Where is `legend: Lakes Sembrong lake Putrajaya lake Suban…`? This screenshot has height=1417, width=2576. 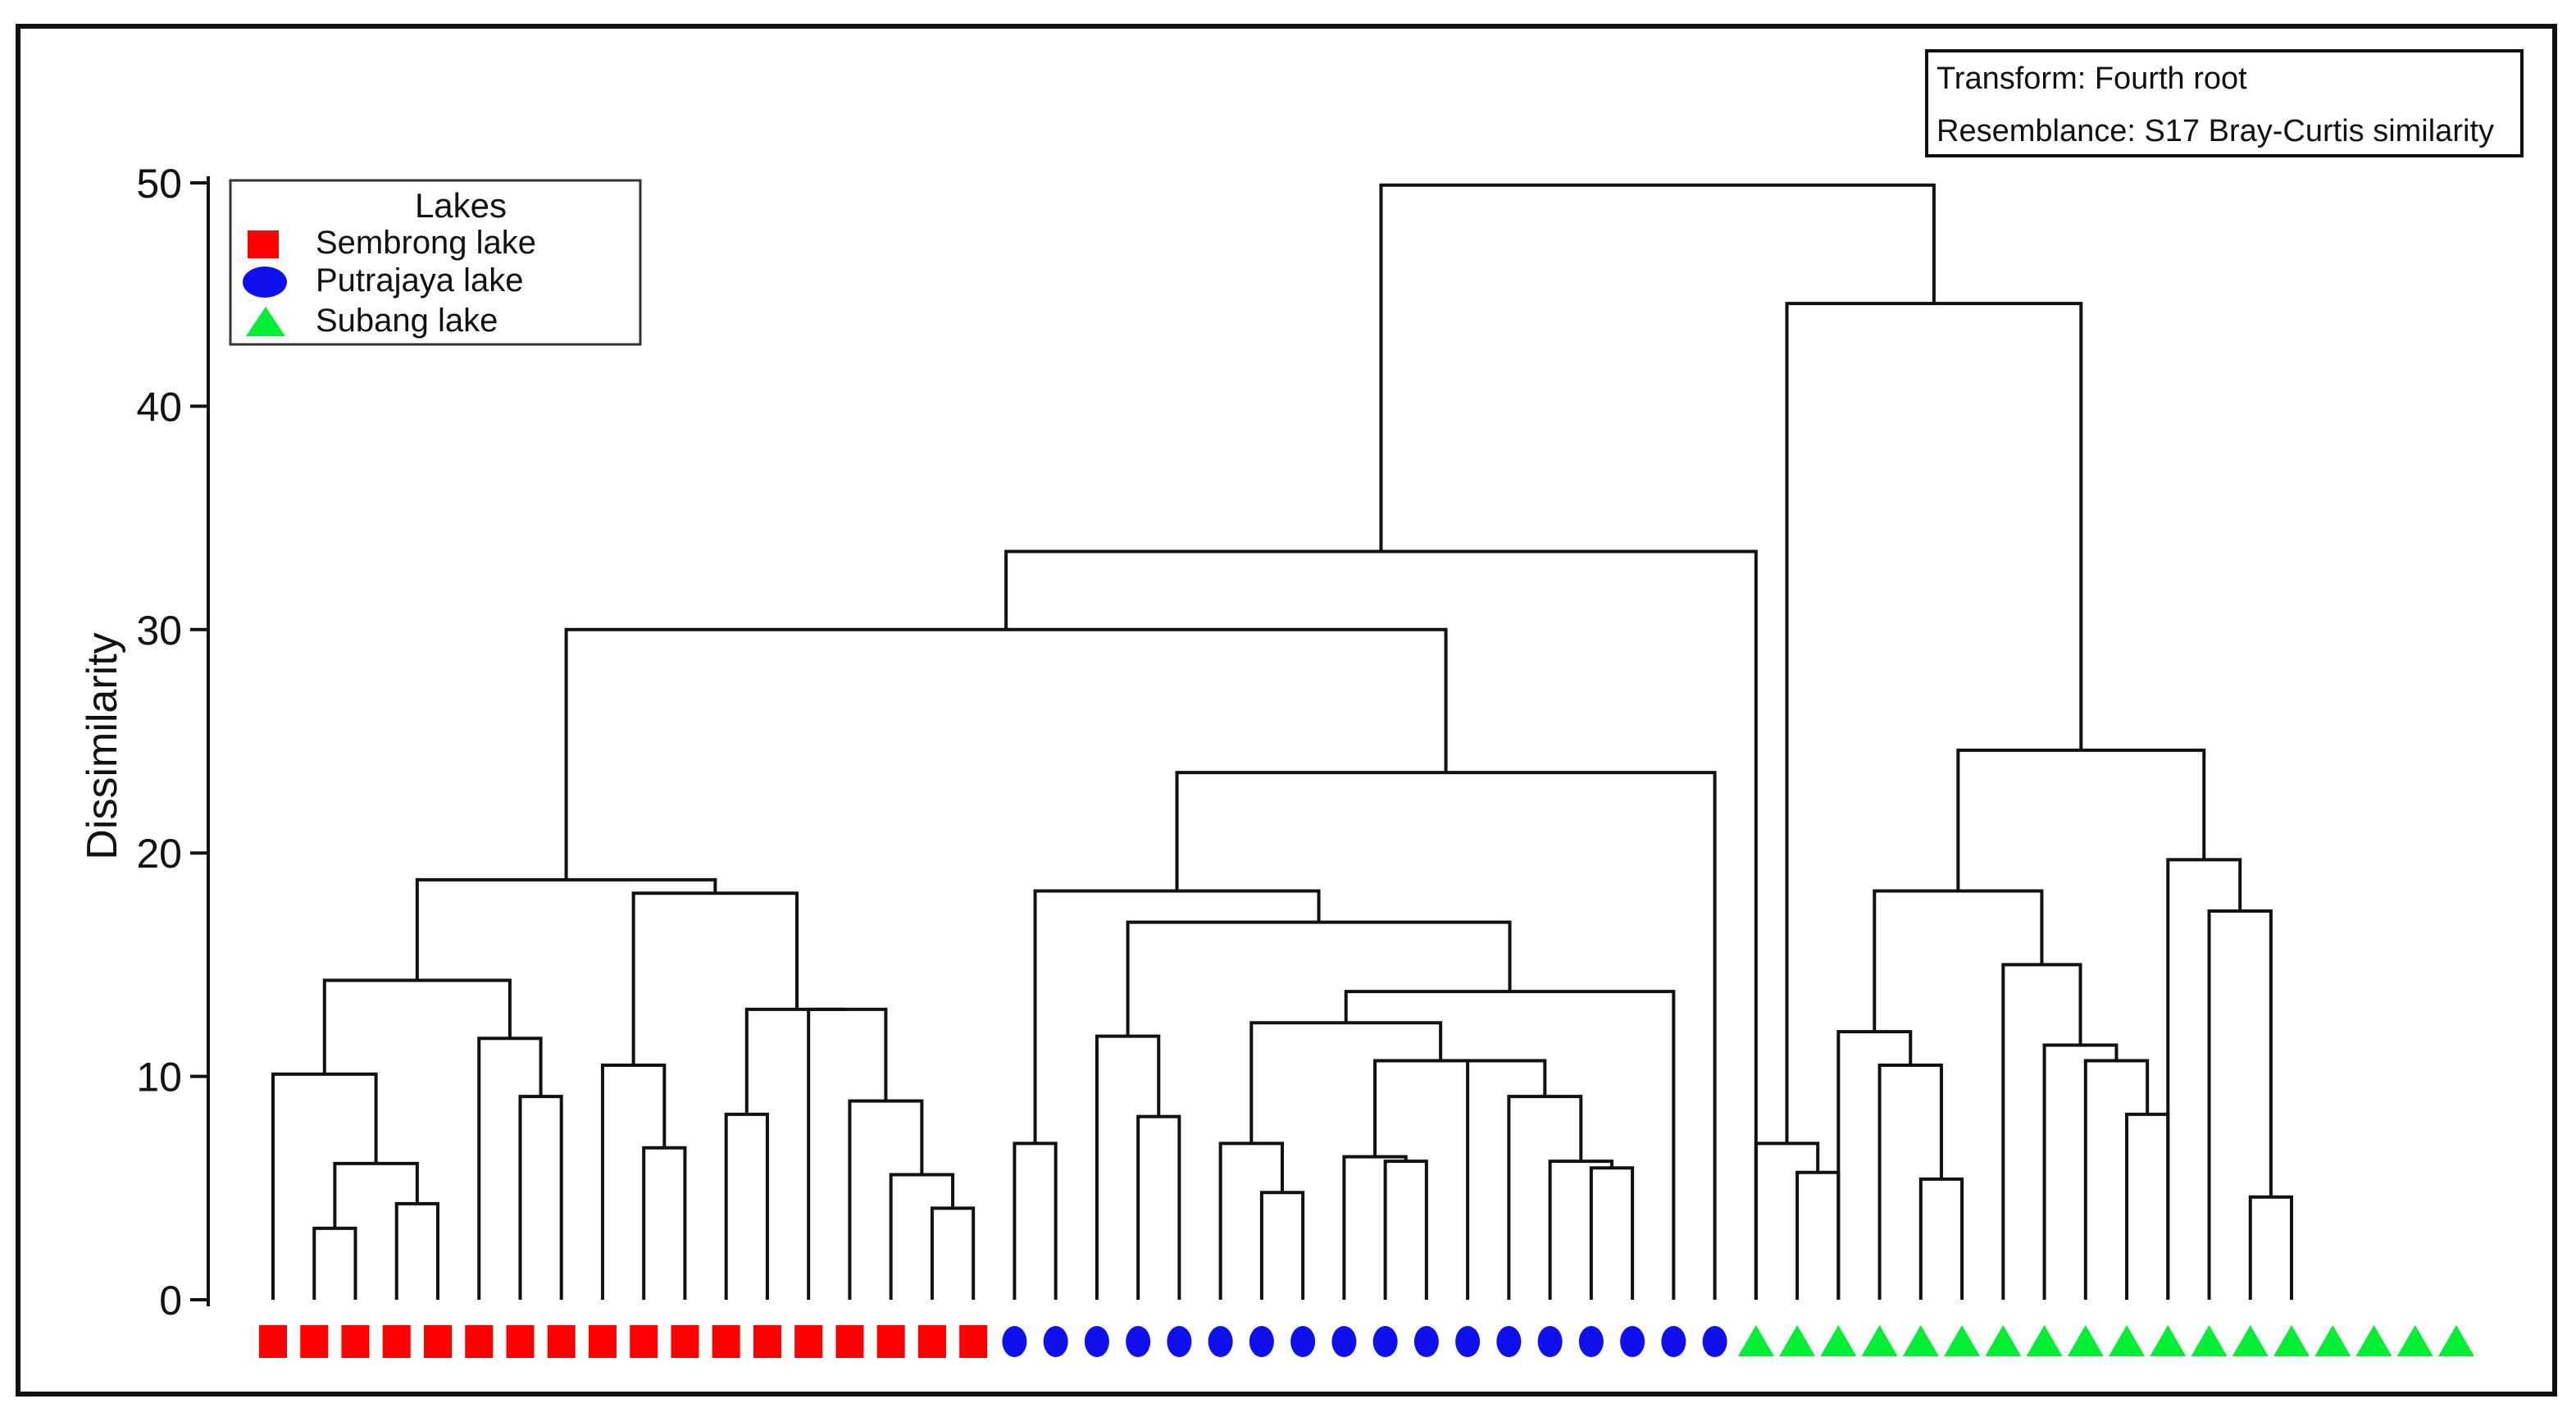 legend: Lakes Sembrong lake Putrajaya lake Suban… is located at coordinates (435, 262).